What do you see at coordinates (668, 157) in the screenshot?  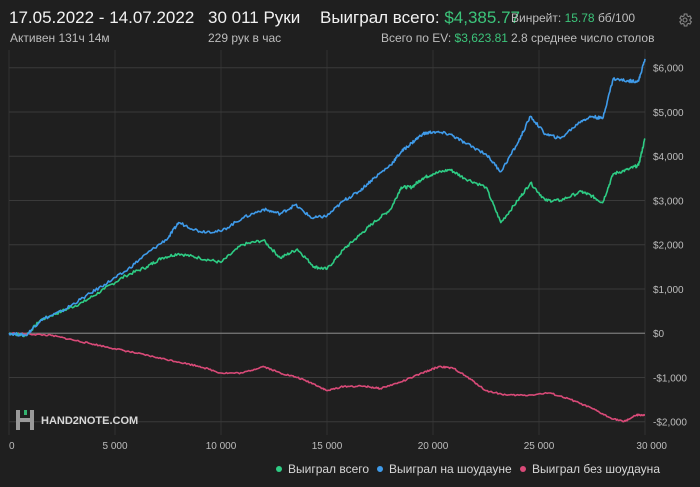 I see `y-tick-label: $4,000` at bounding box center [668, 157].